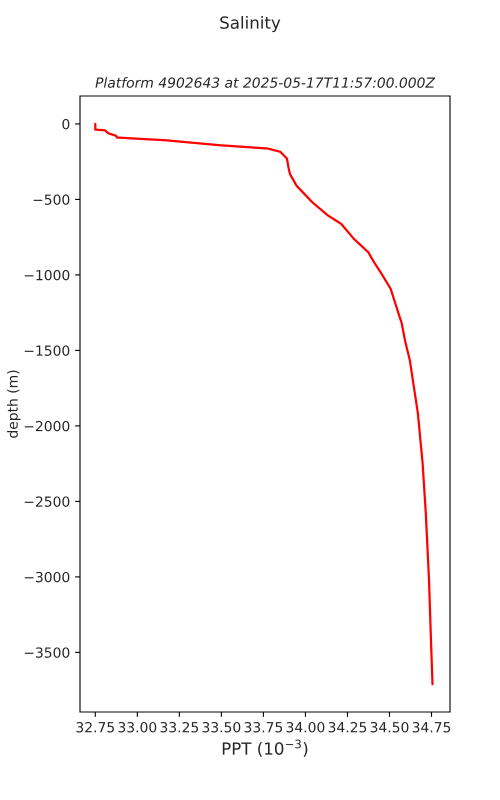 This screenshot has width=500, height=800. Describe the element at coordinates (179, 727) in the screenshot. I see `x-tick-label: 33.25` at that location.